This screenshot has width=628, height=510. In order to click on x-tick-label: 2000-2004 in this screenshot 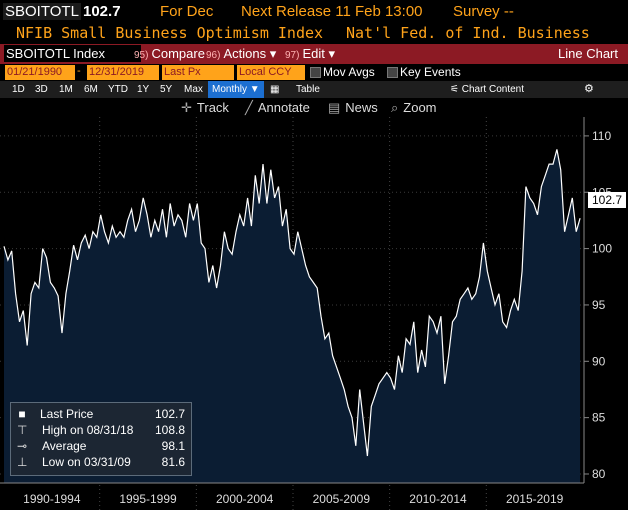, I will do `click(245, 499)`.